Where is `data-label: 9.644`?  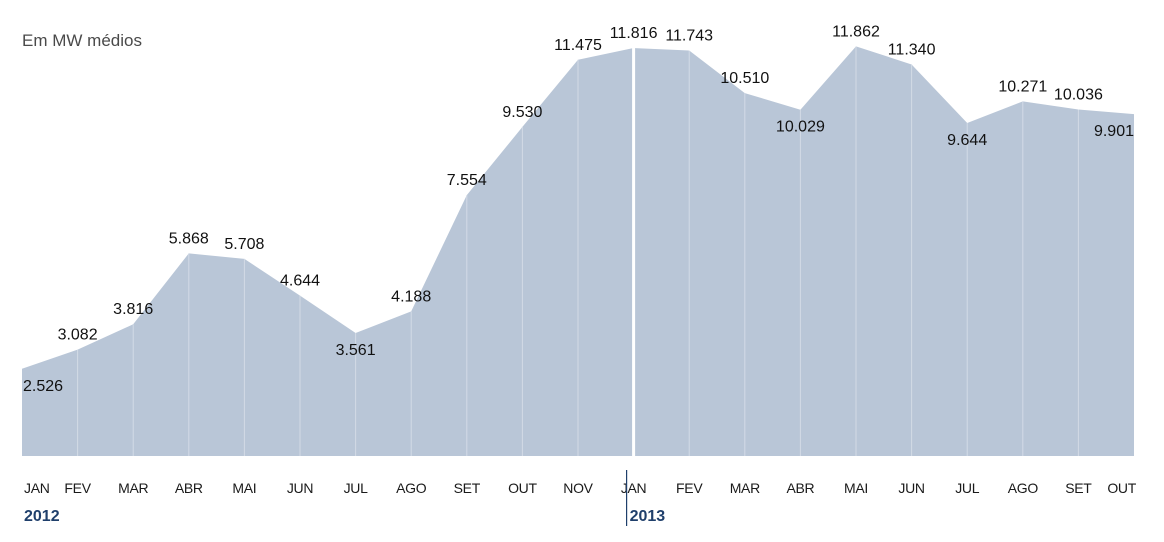 data-label: 9.644 is located at coordinates (967, 140).